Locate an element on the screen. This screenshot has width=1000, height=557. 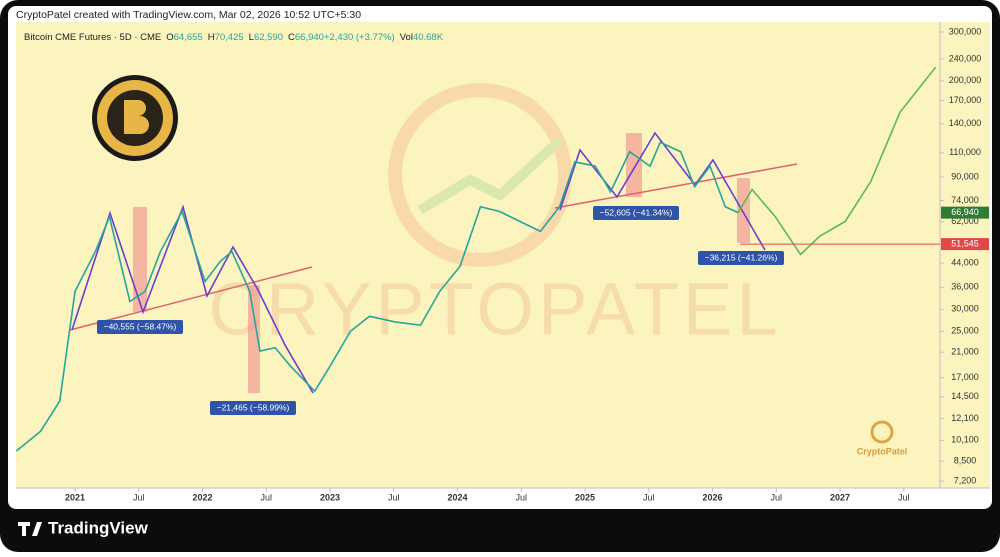
watermark-ring is located at coordinates (480, 175).